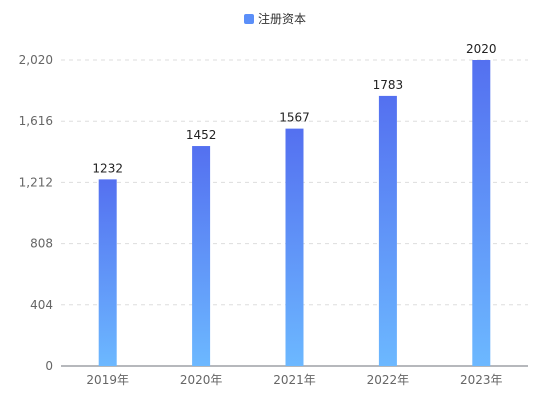  I want to click on x-tick-label: 2021年, so click(294, 380).